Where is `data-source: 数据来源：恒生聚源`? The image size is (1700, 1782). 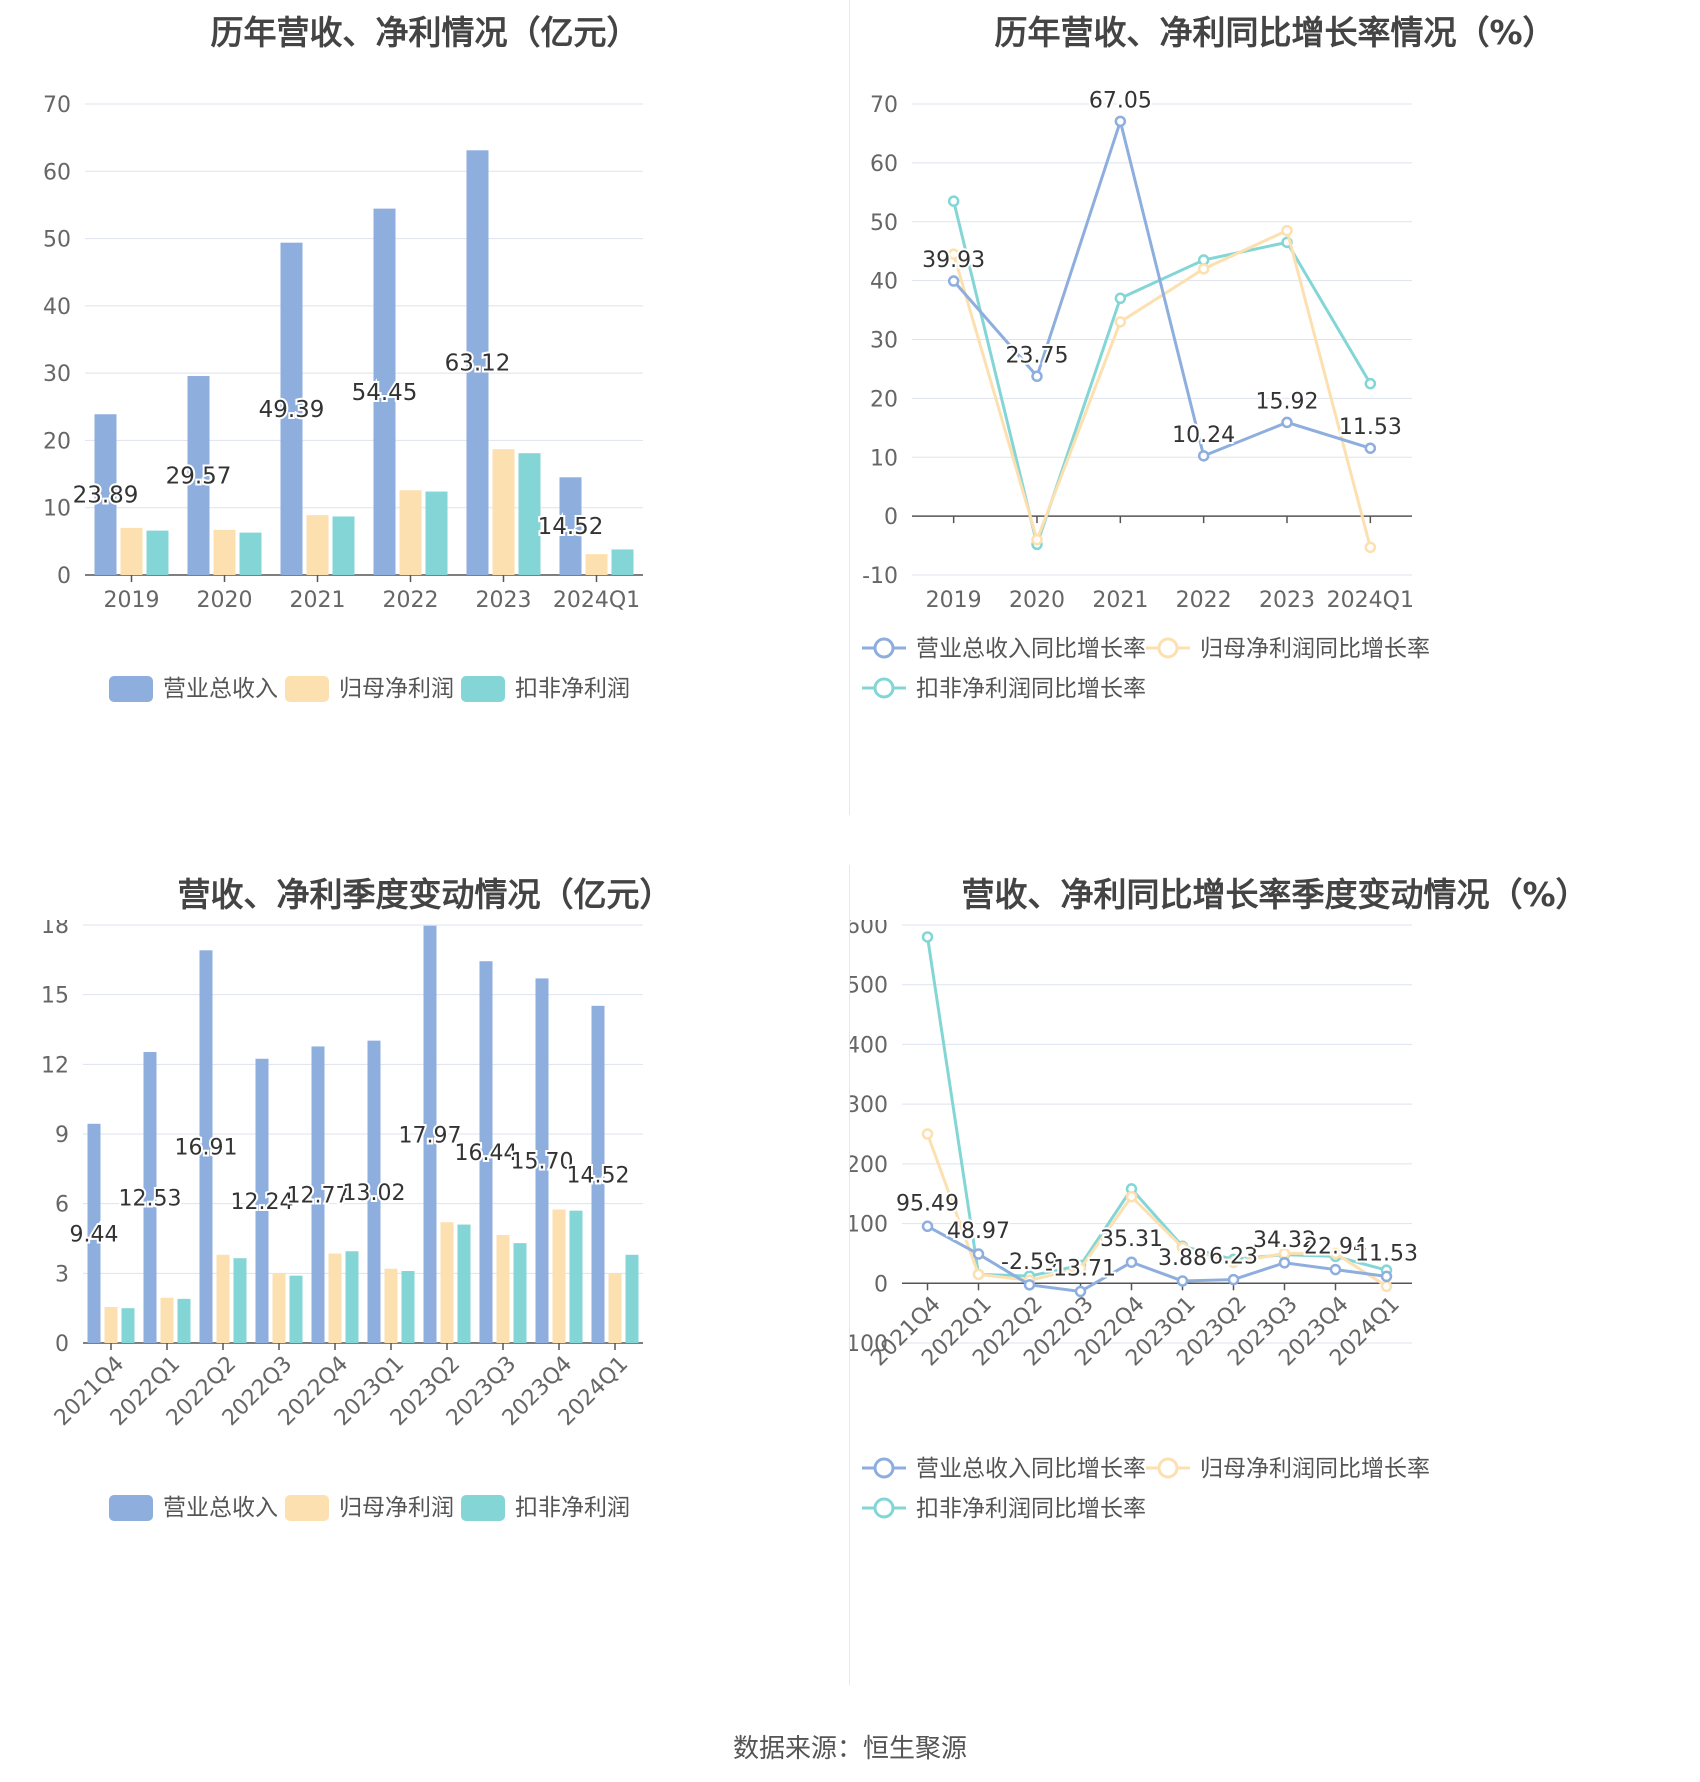 data-source: 数据来源：恒生聚源 is located at coordinates (849, 1749).